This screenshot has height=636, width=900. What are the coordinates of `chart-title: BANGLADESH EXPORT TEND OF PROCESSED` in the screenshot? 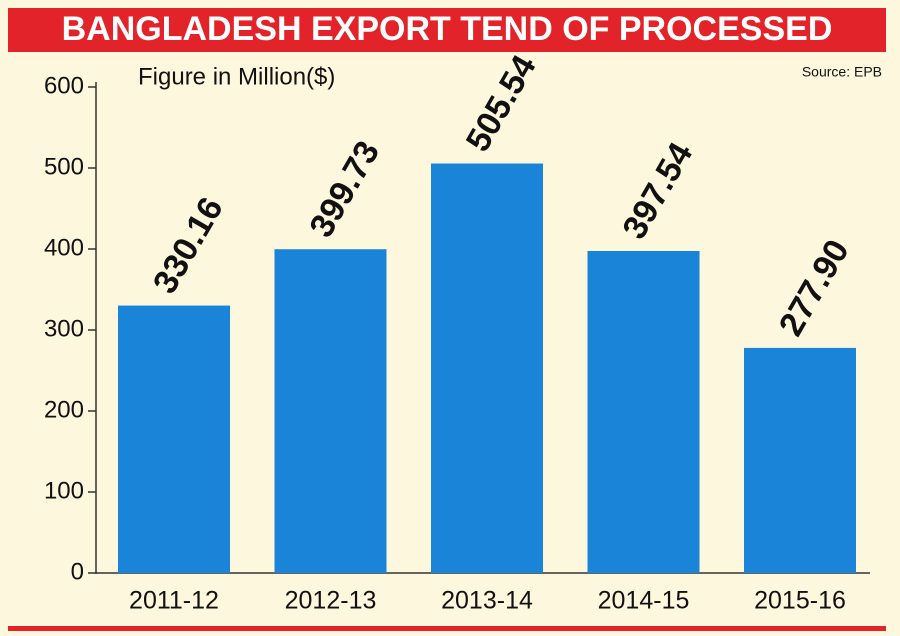 It's located at (447, 29).